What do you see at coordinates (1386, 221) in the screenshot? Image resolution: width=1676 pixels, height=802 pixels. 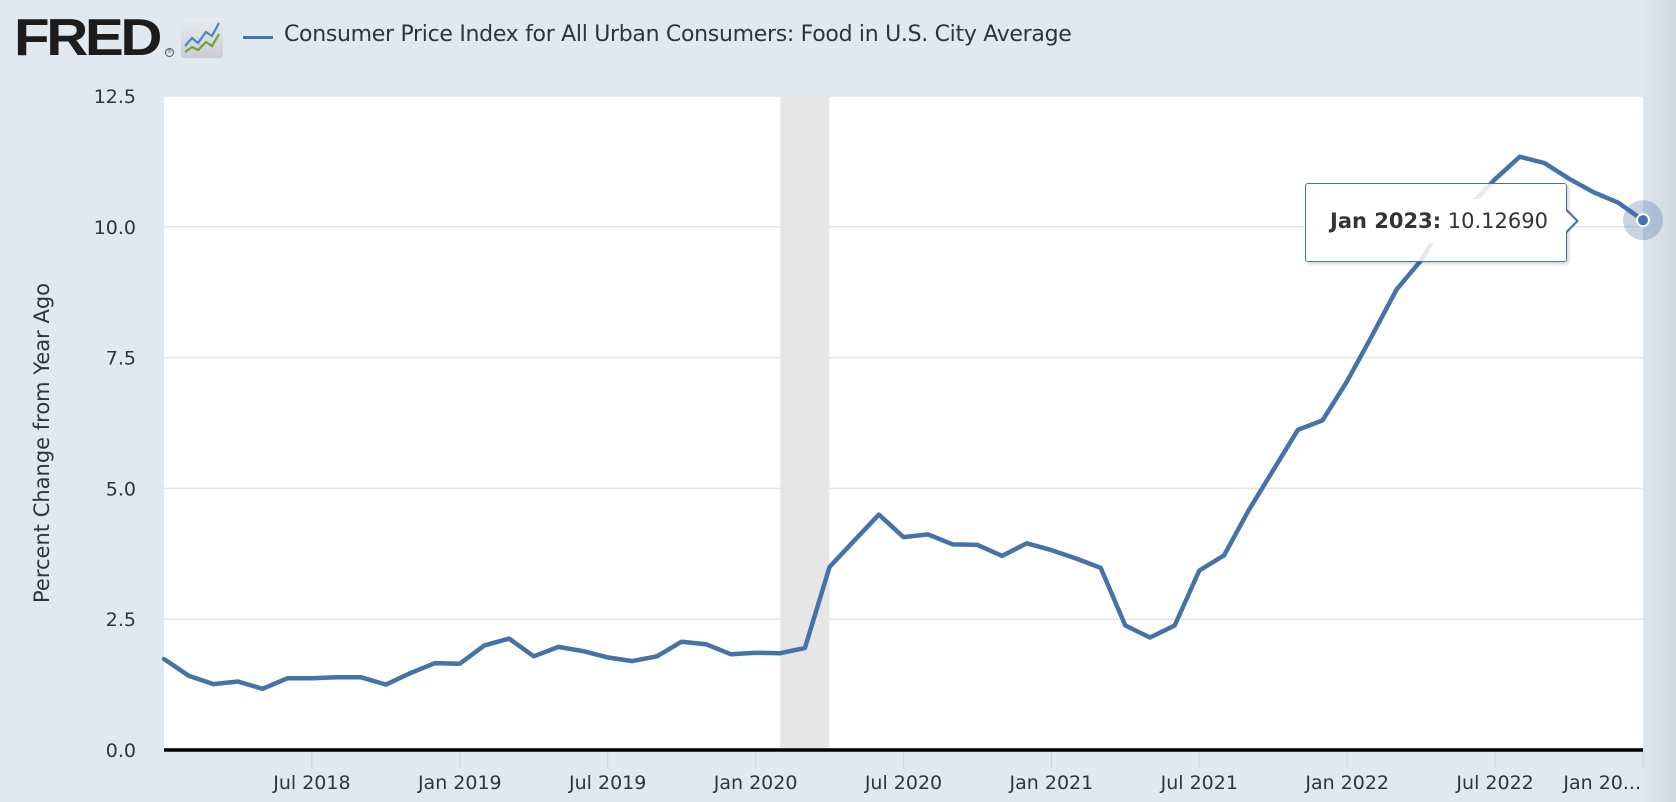 I see `tooltip-date: Jan 2023:` at bounding box center [1386, 221].